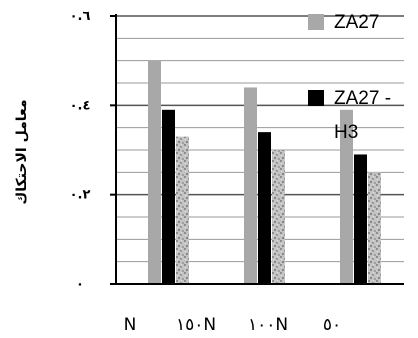 The image size is (418, 338). Describe the element at coordinates (346, 132) in the screenshot. I see `legend-label-line2: H3` at that location.